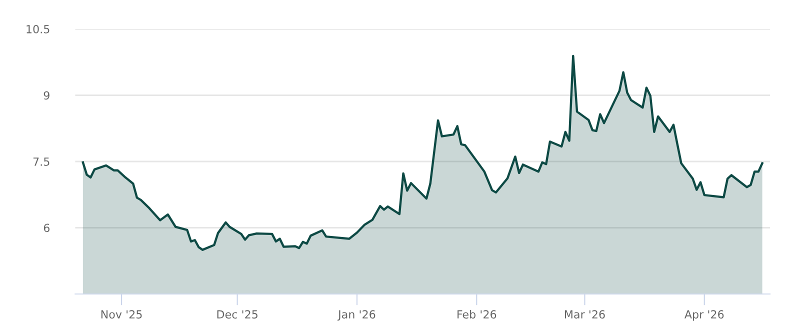 This screenshot has width=800, height=324. I want to click on y-tick-label: 6, so click(47, 228).